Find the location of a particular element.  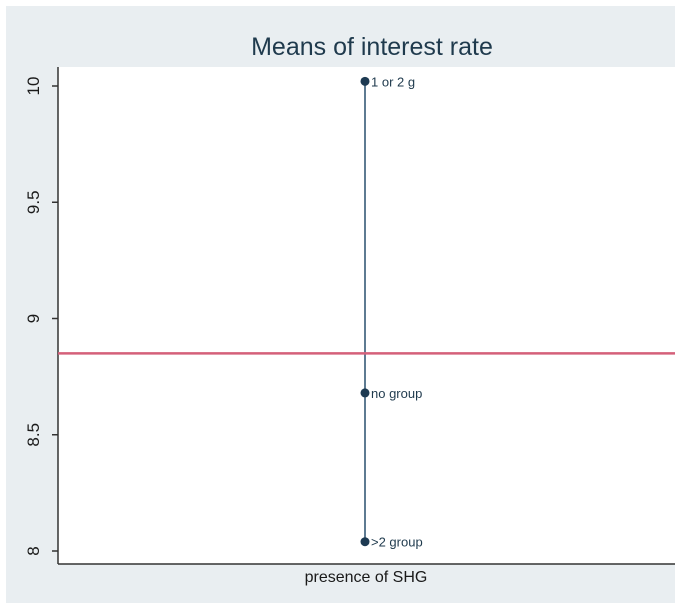

y-axis-ticks: 8 8.5 9 9.5 10 is located at coordinates (41, 316).